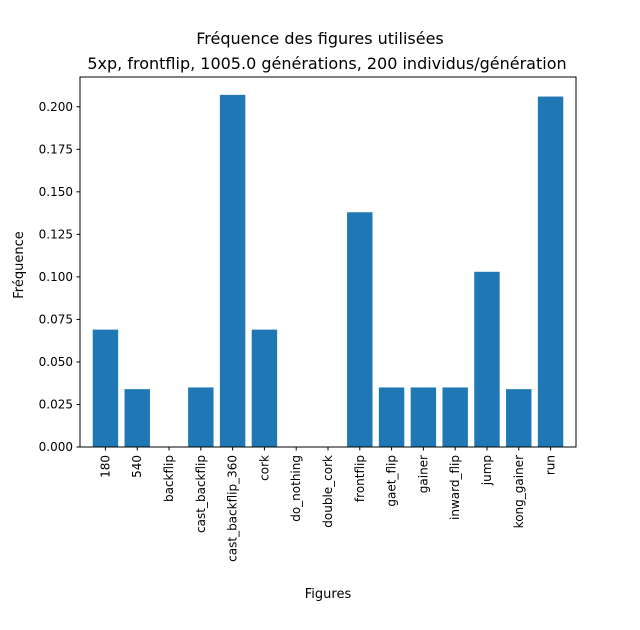 This screenshot has height=630, width=640. Describe the element at coordinates (487, 359) in the screenshot. I see `bar-jump` at that location.